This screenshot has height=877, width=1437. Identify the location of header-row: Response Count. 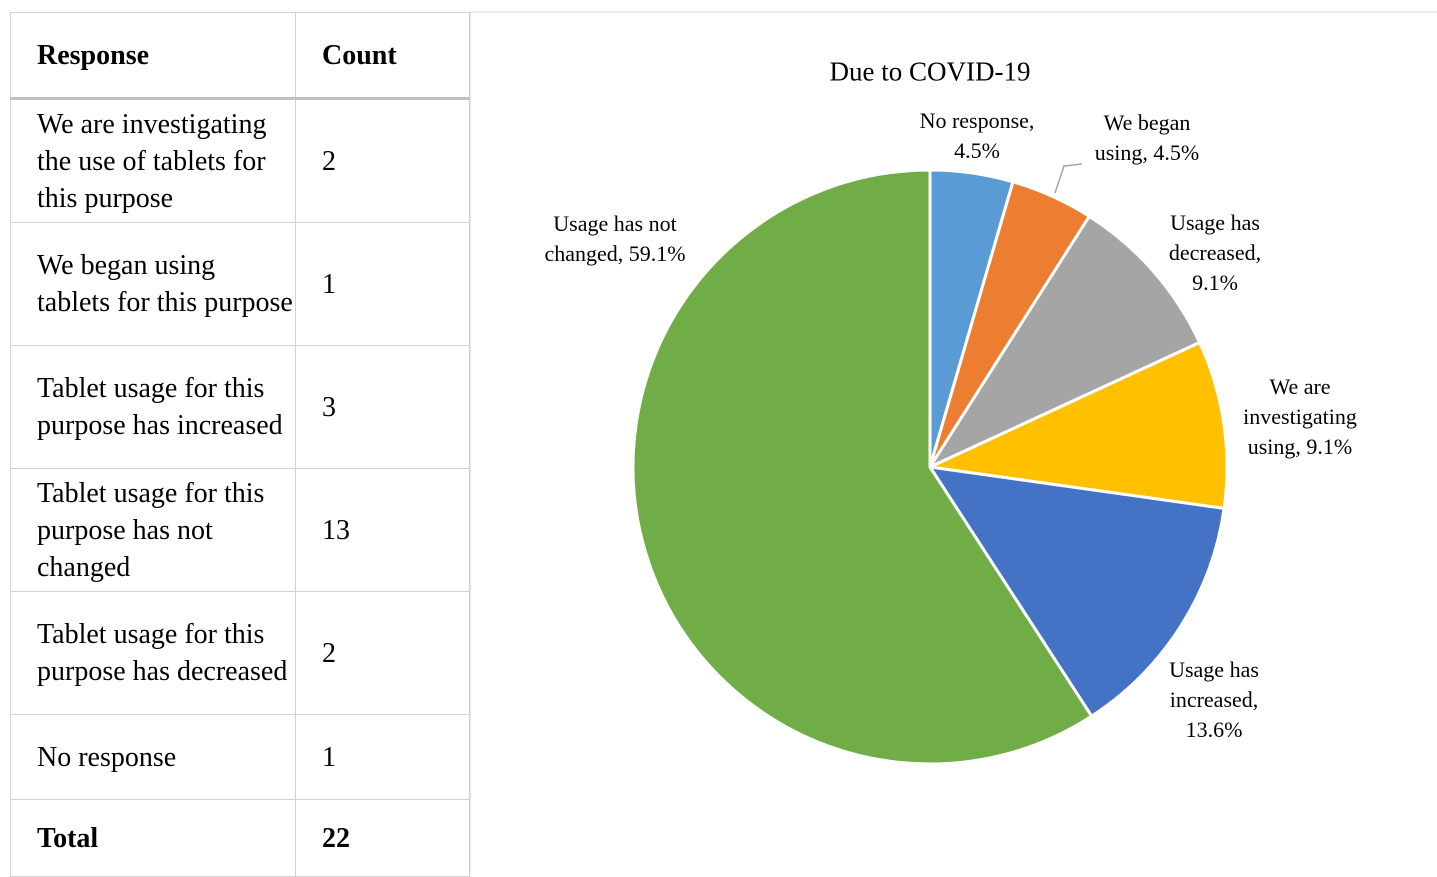
(240, 56).